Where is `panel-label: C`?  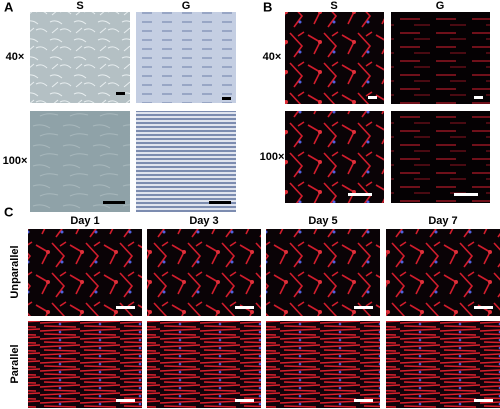 panel-label: C is located at coordinates (9, 211).